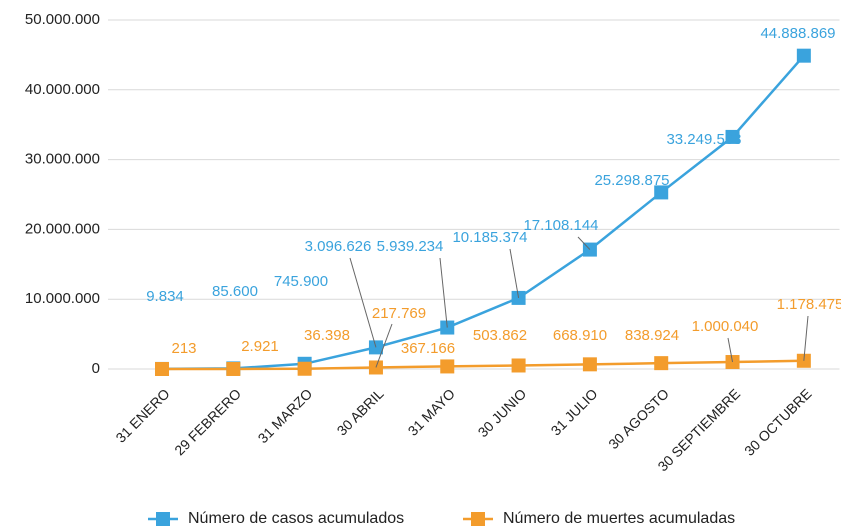  What do you see at coordinates (489, 237) in the screenshot?
I see `data-label: 10.185.374` at bounding box center [489, 237].